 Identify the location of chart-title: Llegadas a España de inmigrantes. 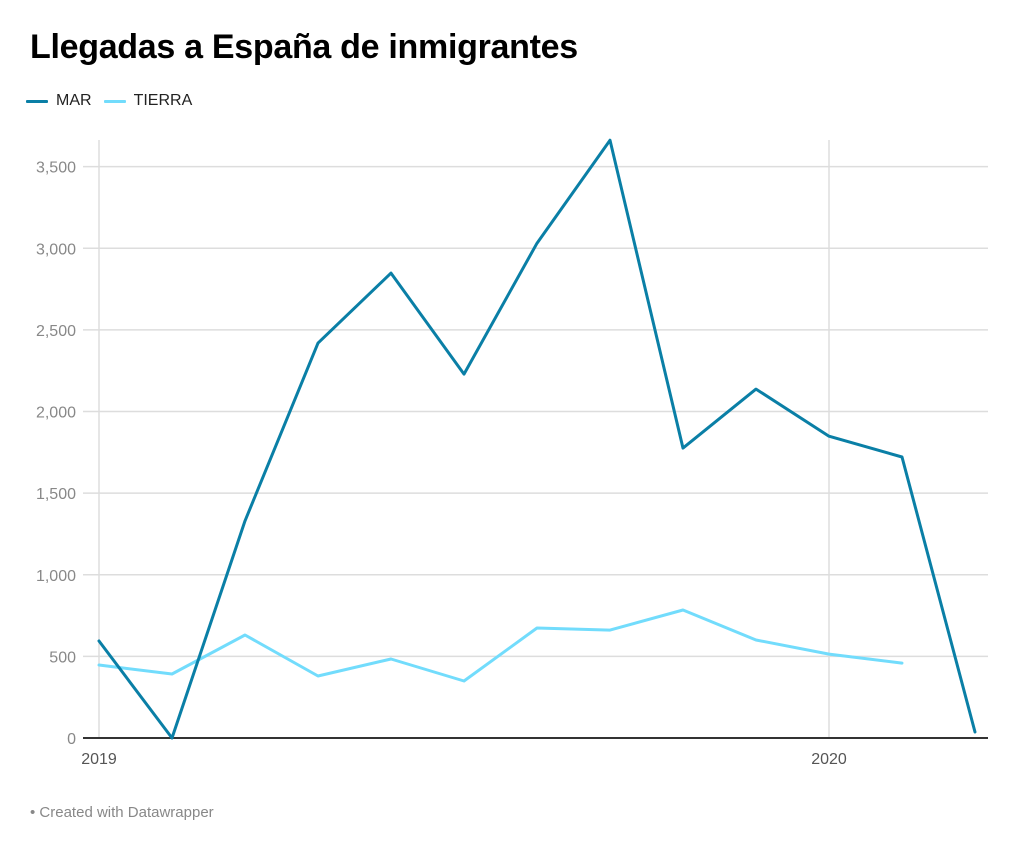
(304, 47).